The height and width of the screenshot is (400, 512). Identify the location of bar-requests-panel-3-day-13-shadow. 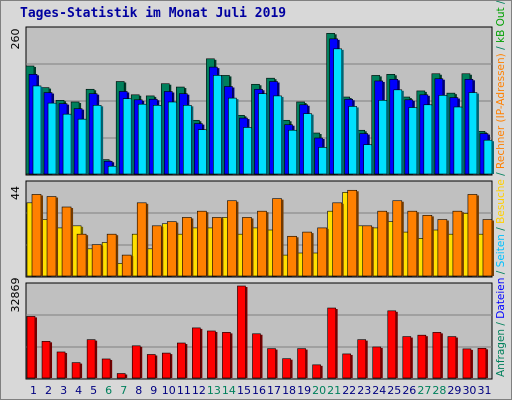
(222, 125).